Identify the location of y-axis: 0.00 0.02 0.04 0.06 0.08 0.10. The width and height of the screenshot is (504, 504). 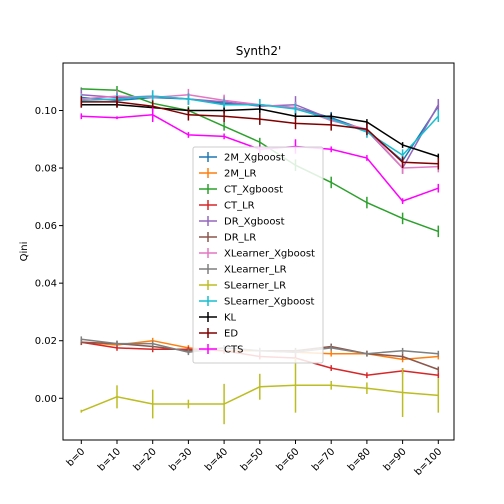
(49, 255).